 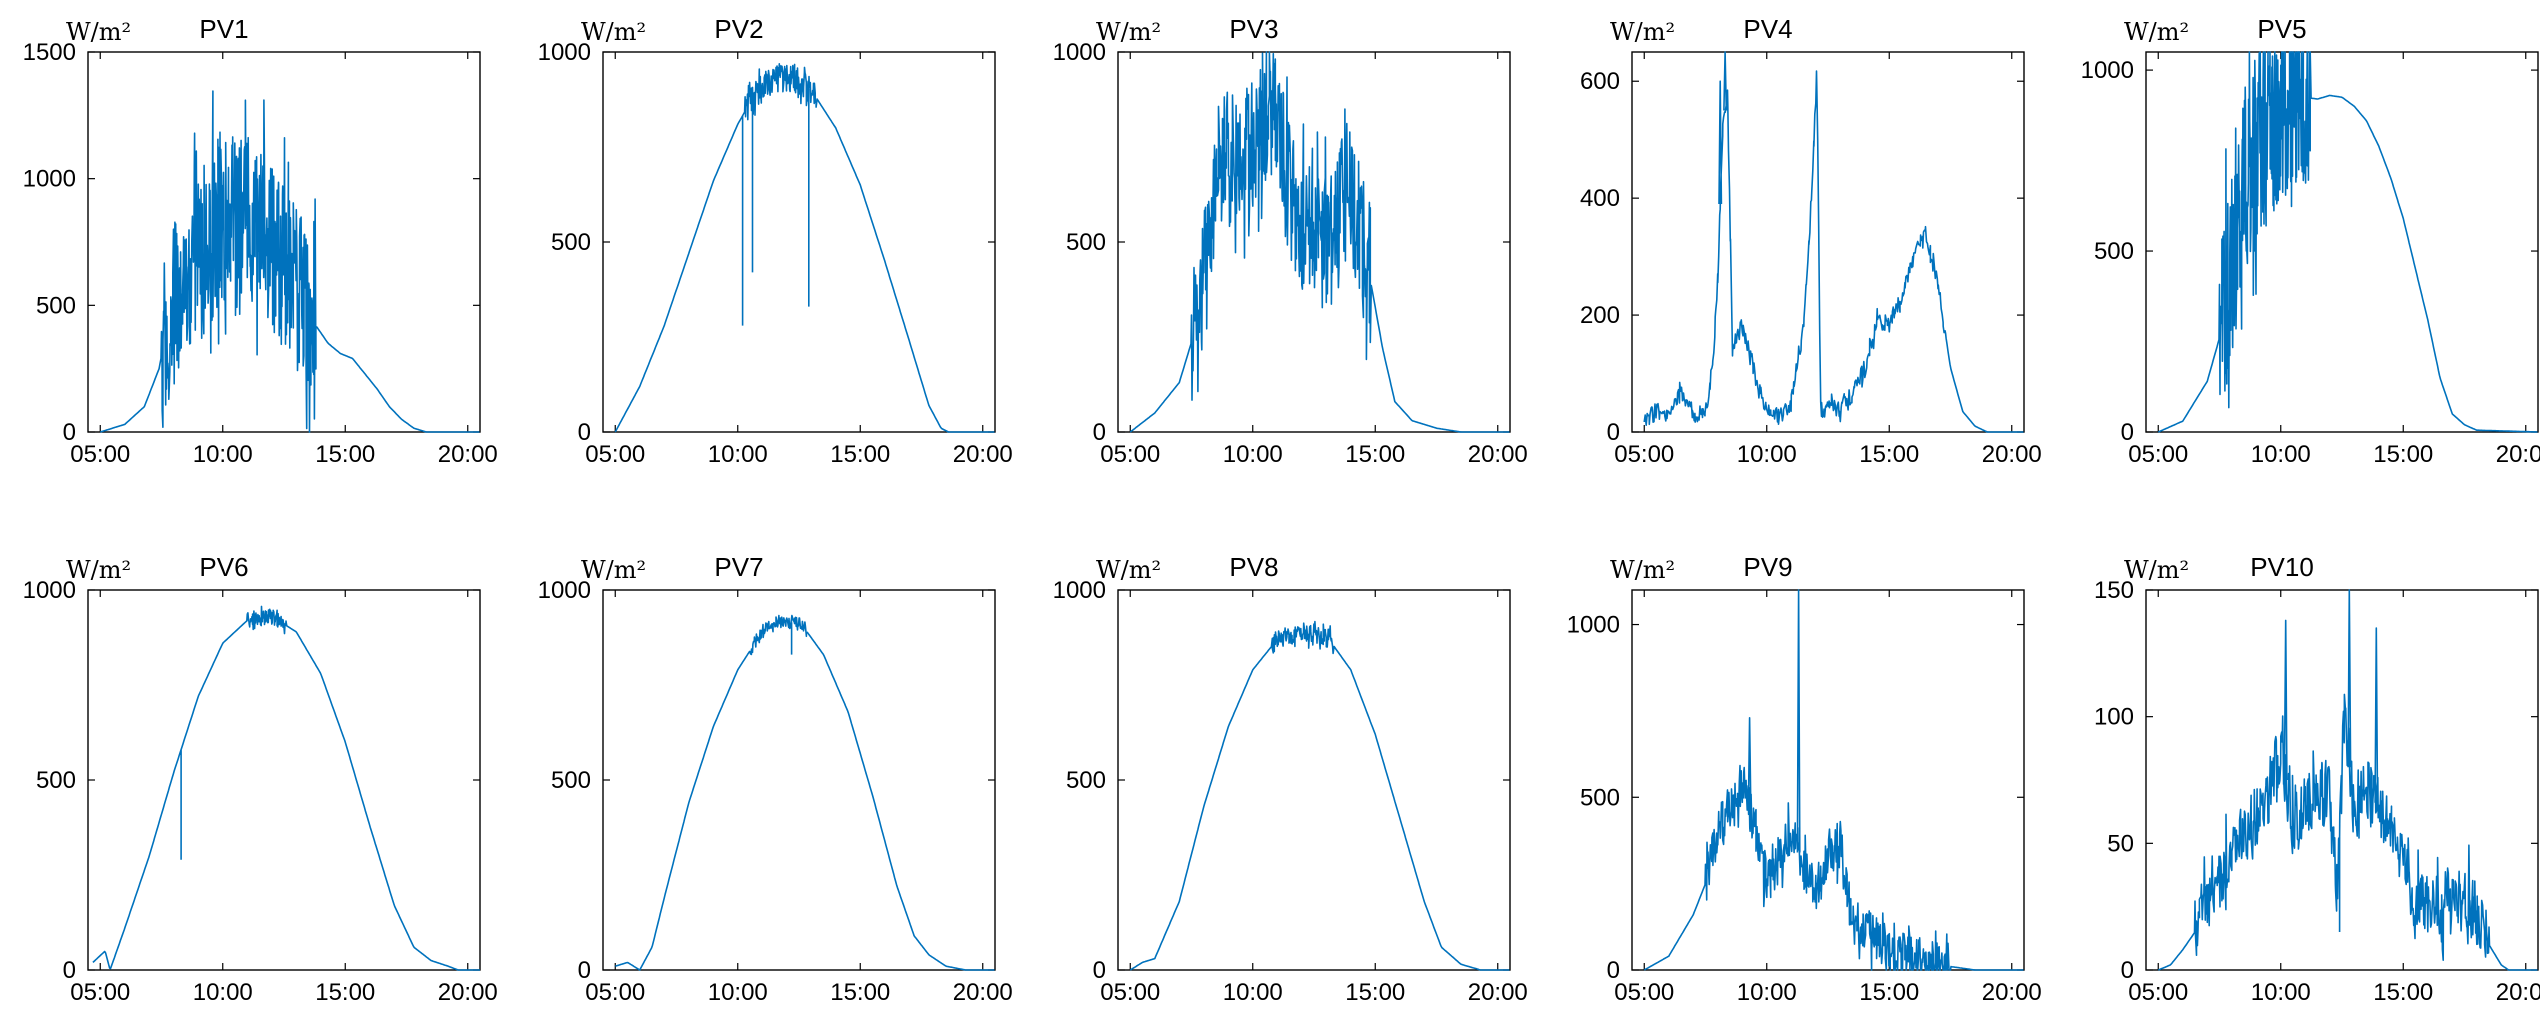 What do you see at coordinates (1253, 567) in the screenshot?
I see `chart-title: PV8` at bounding box center [1253, 567].